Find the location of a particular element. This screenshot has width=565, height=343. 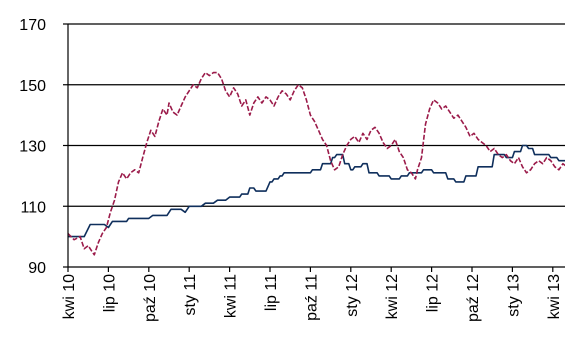

y-tick-label: 110 is located at coordinates (33, 207).